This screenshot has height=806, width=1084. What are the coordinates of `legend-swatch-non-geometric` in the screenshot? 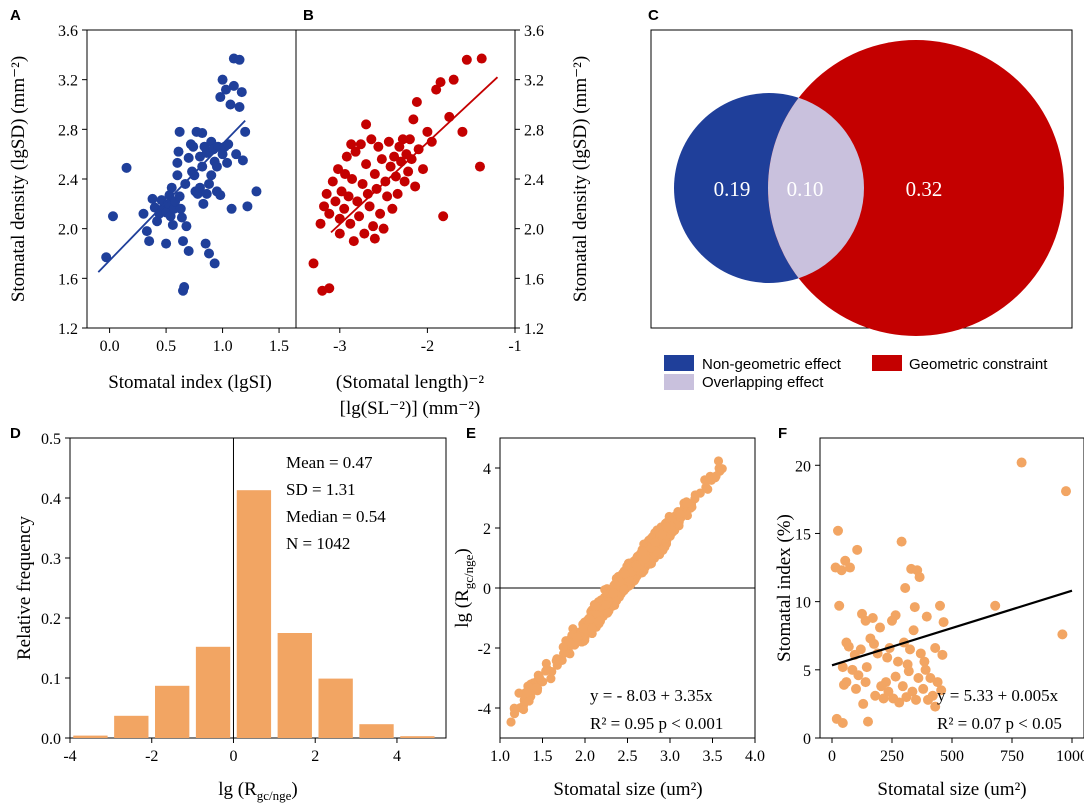 It's located at (679, 363).